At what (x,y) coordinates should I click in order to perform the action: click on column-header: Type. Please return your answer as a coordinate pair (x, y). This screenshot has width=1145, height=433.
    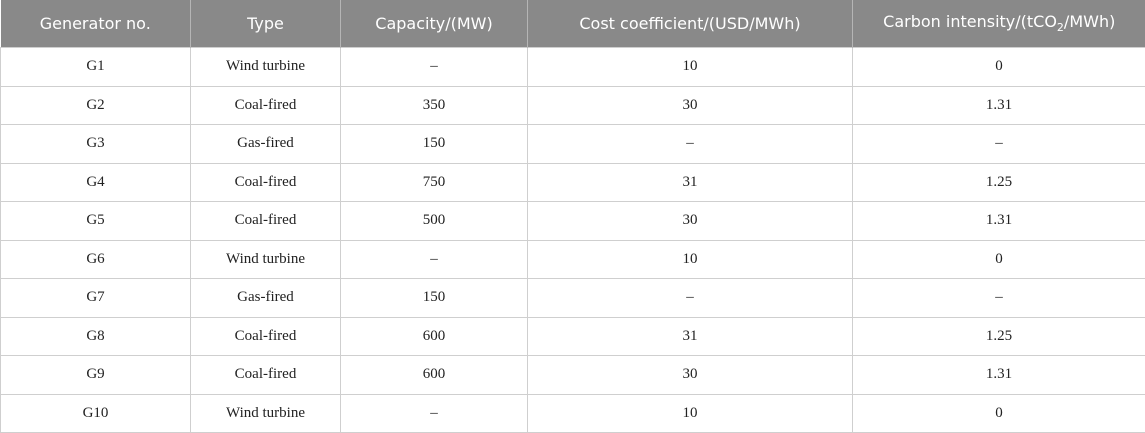
    Looking at the image, I should click on (265, 24).